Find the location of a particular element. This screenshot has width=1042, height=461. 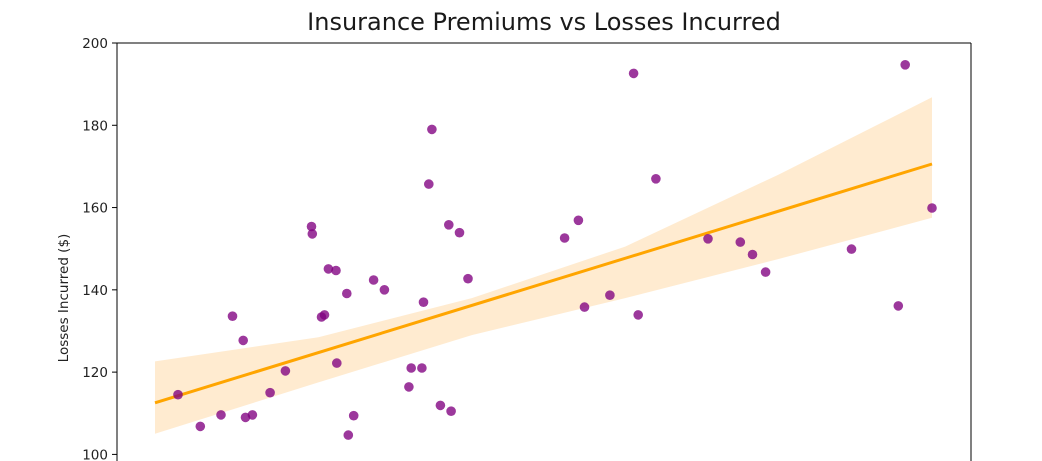

y-tick-label: 140 is located at coordinates (95, 291).